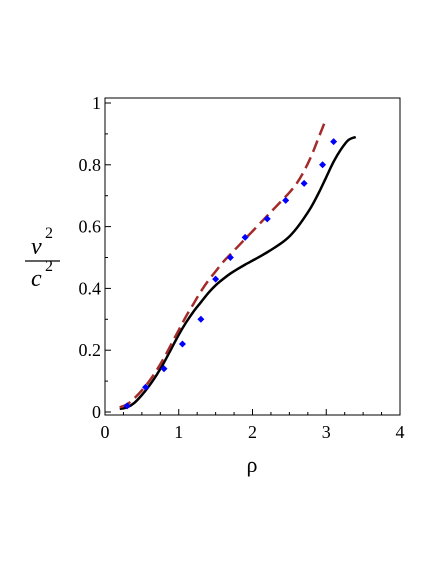  I want to click on x-tick-label: 0, so click(105, 432).